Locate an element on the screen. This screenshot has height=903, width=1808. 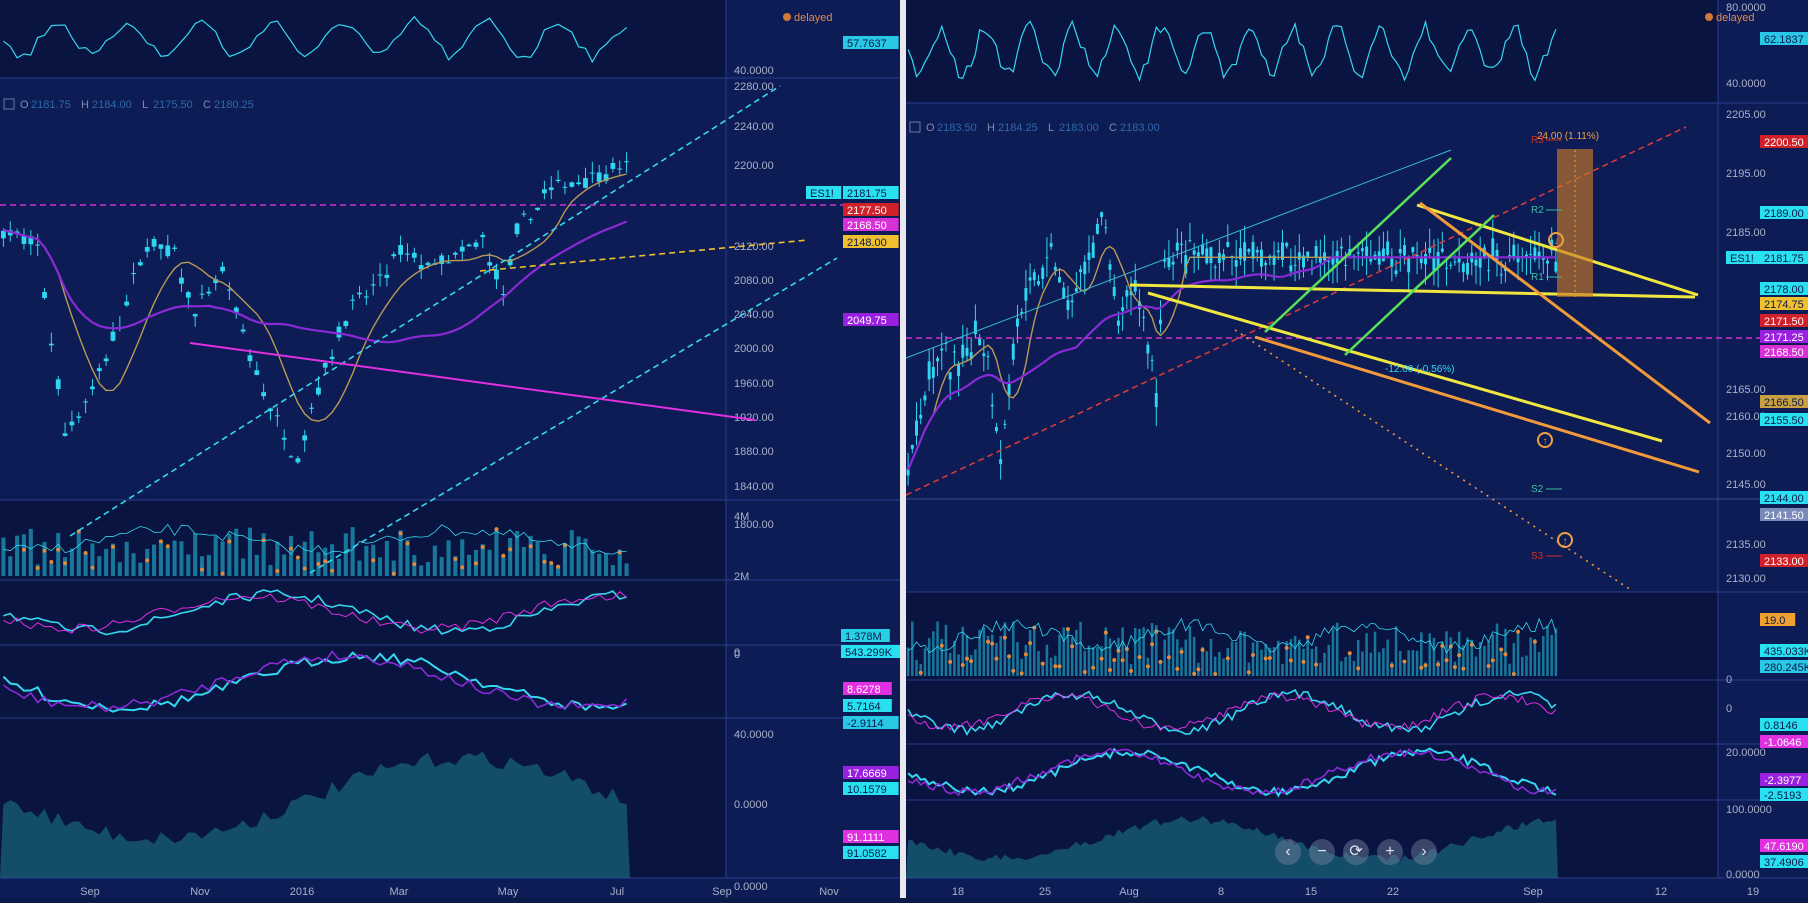
stoch-panel is located at coordinates (1312, 772).